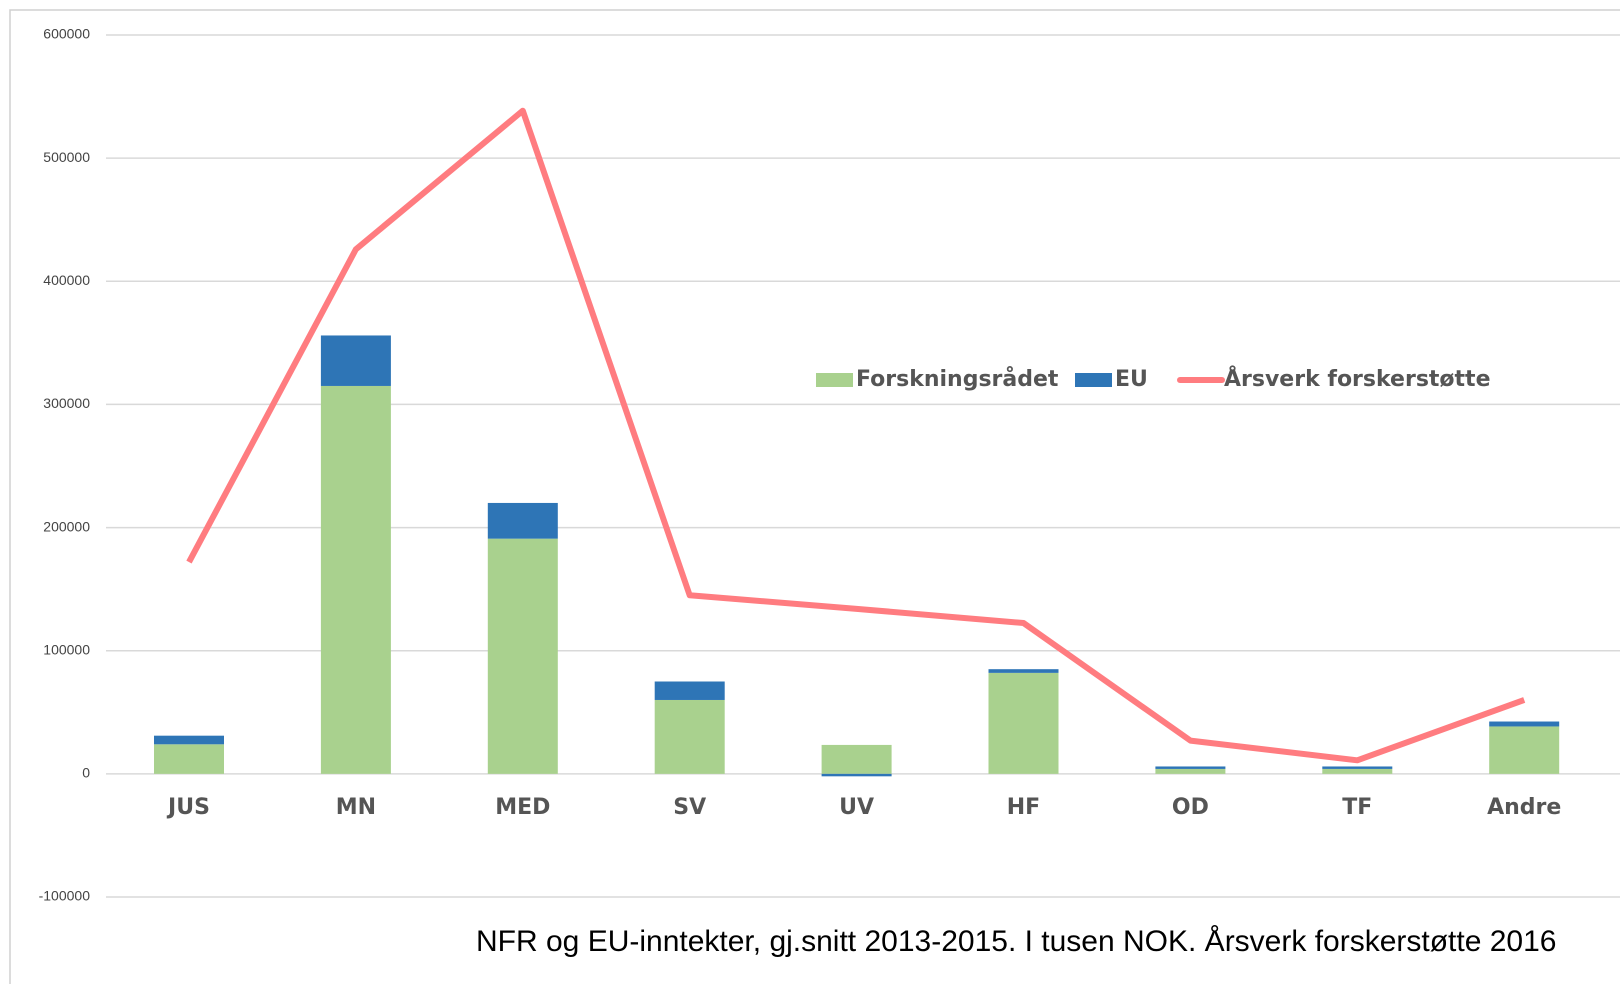  I want to click on y-tick-label: 600000, so click(66, 34).